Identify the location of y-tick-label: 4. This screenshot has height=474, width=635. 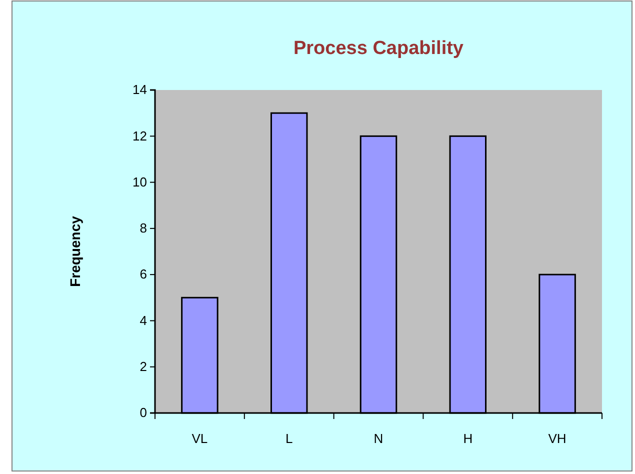
(143, 320).